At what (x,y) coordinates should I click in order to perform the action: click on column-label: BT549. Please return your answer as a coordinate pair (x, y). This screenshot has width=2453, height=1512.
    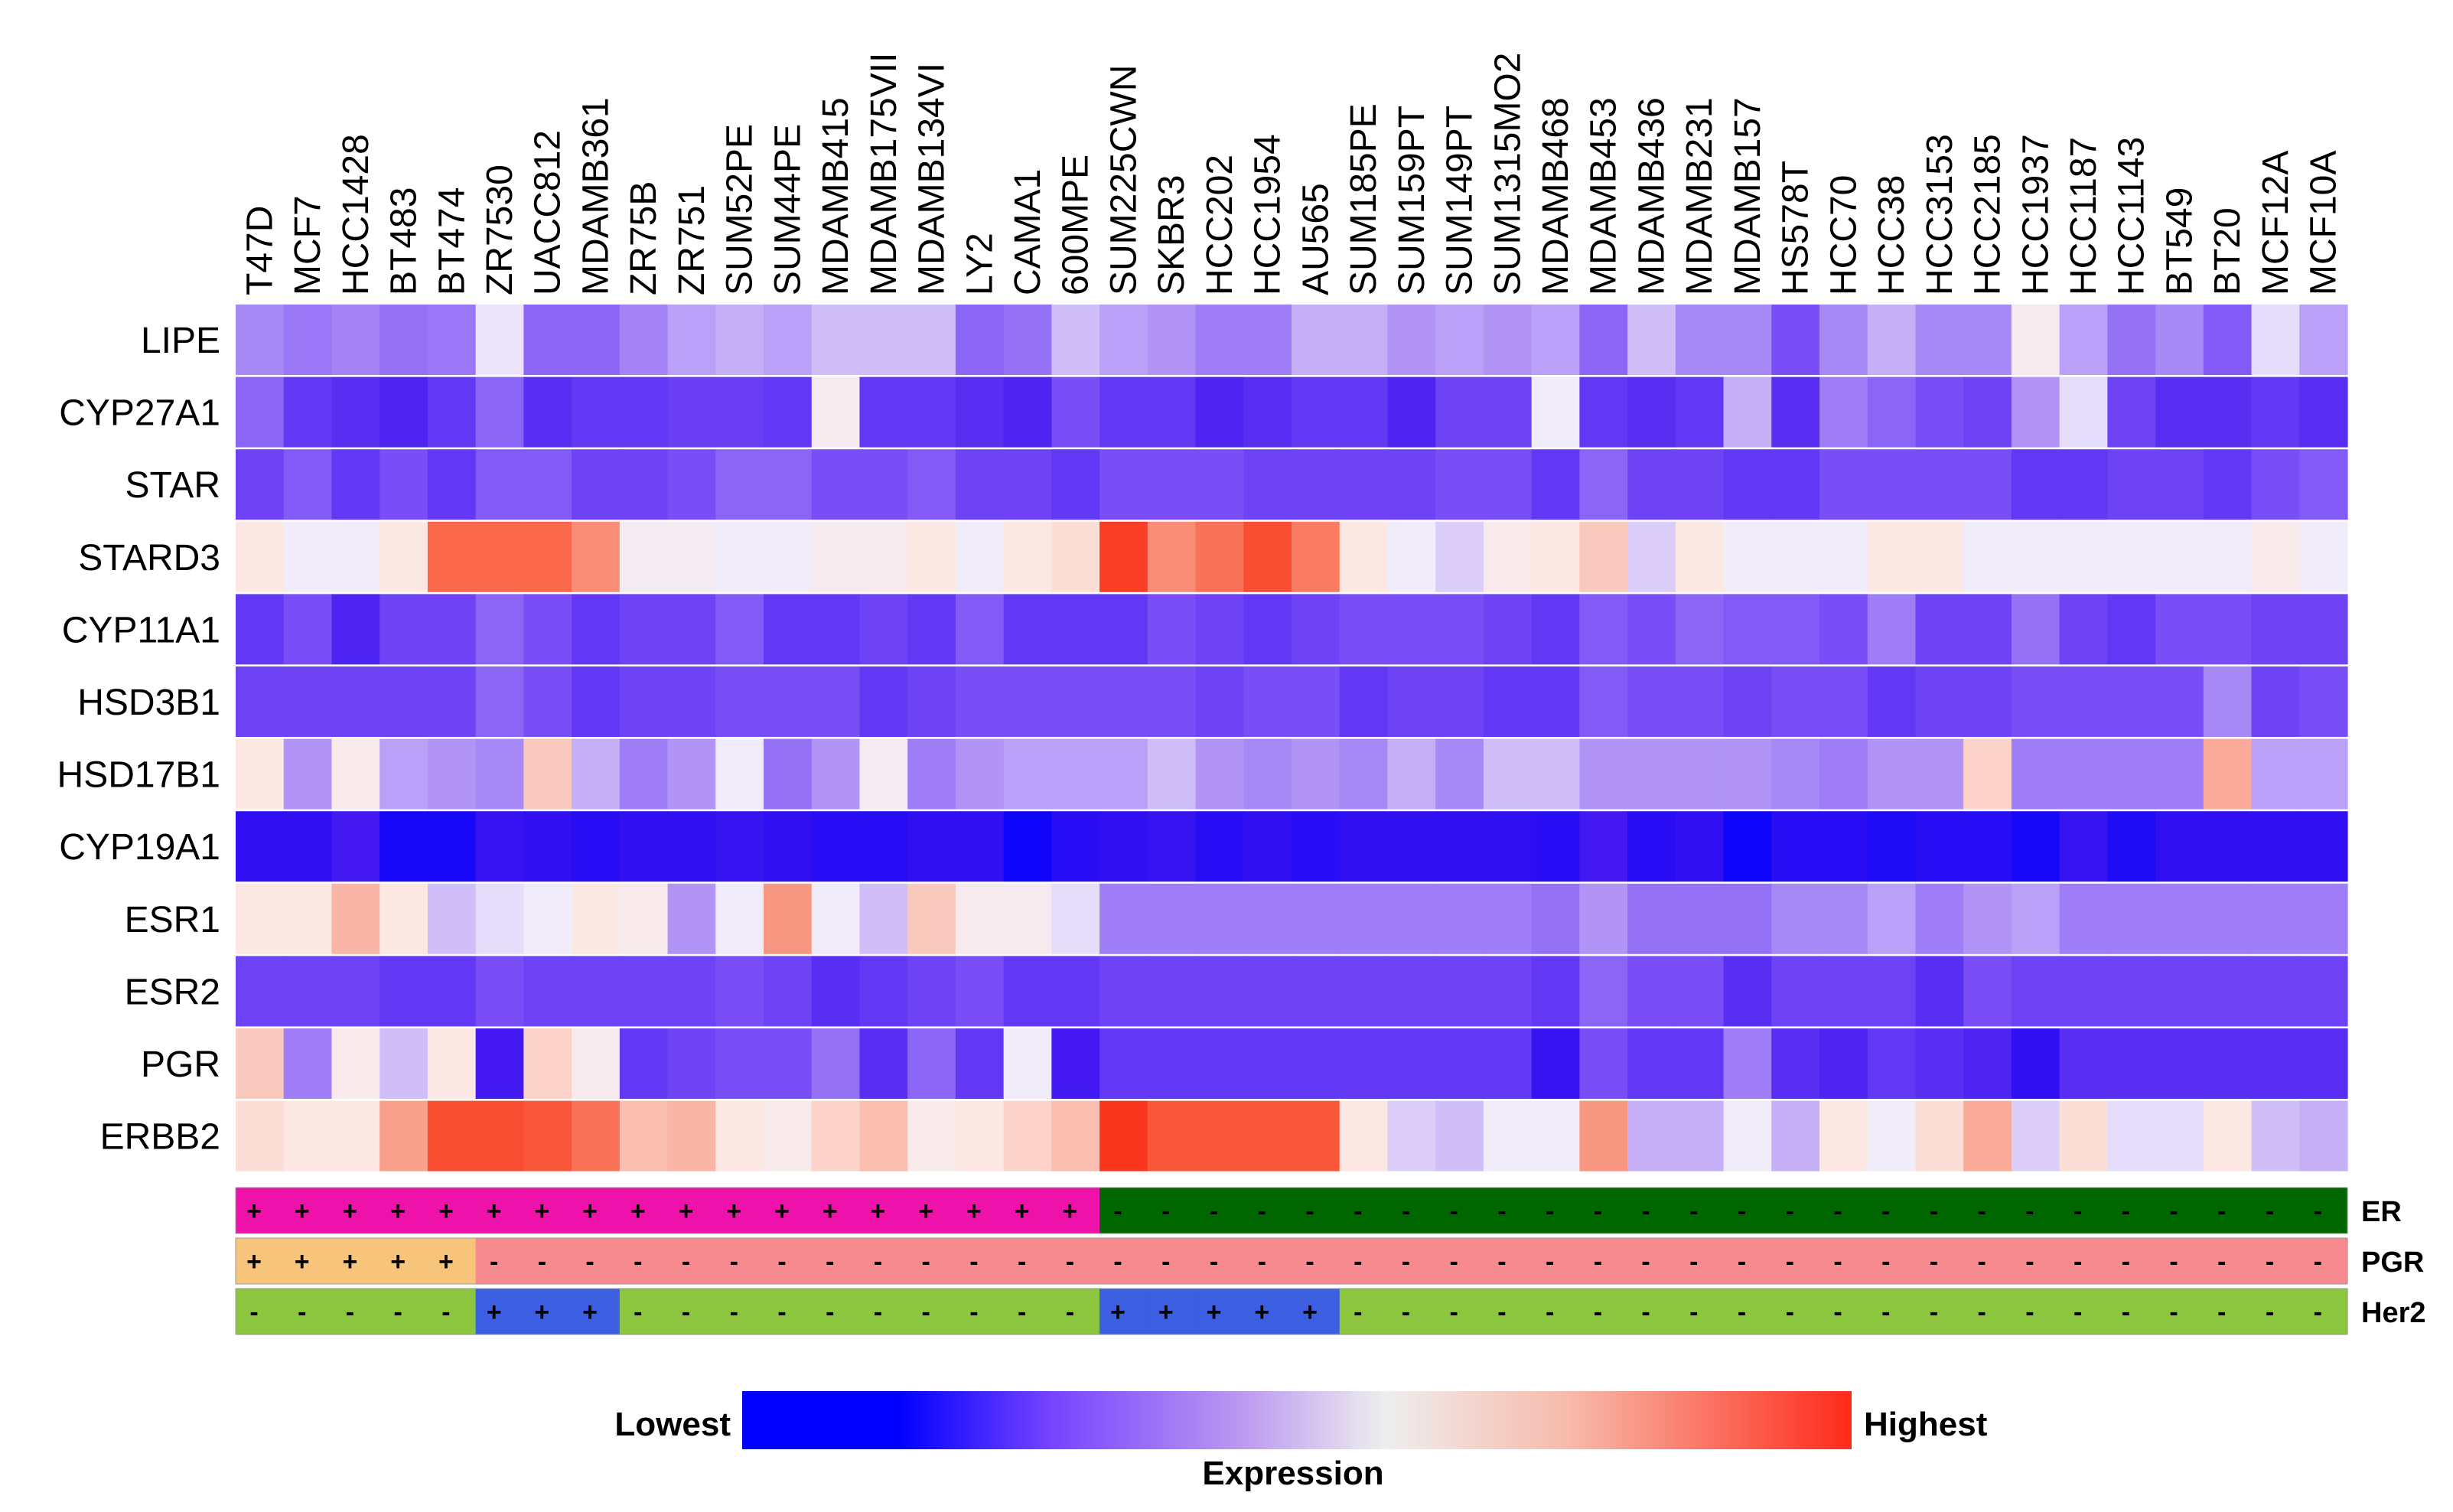
    Looking at the image, I should click on (2179, 241).